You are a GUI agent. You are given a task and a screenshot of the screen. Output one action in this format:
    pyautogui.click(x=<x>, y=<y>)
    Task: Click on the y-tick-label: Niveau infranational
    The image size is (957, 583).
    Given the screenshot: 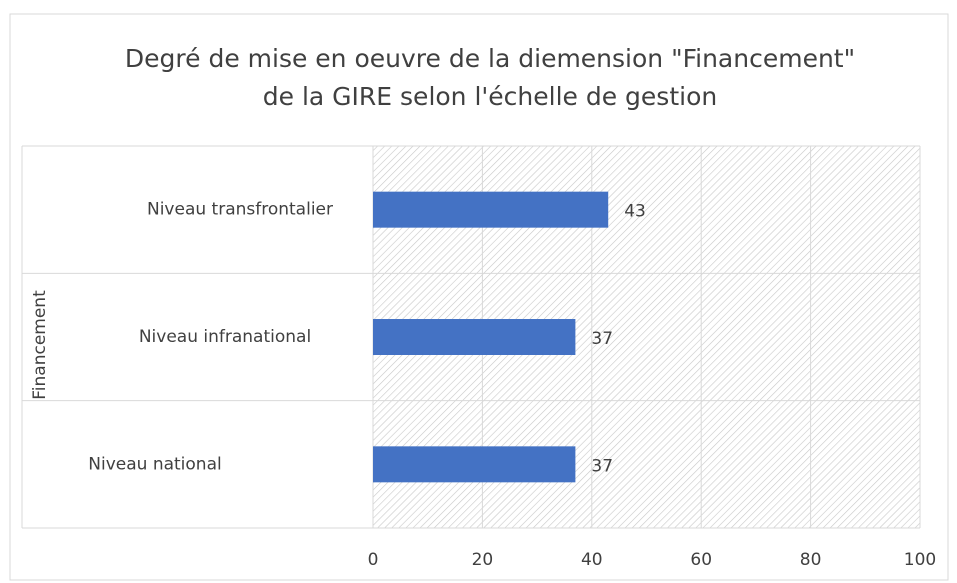 What is the action you would take?
    pyautogui.click(x=225, y=337)
    